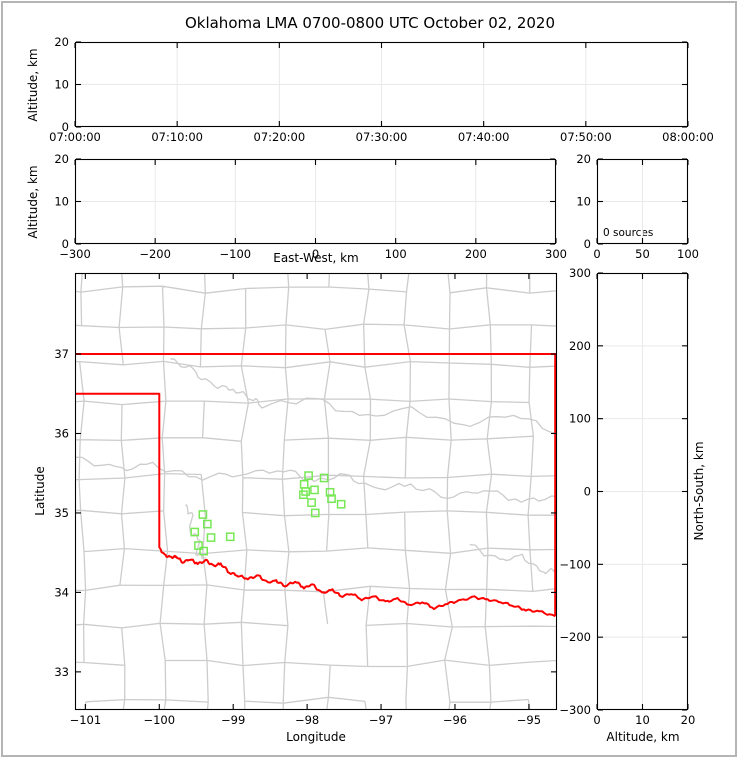  What do you see at coordinates (61, 433) in the screenshot?
I see `y-tick-label: 36` at bounding box center [61, 433].